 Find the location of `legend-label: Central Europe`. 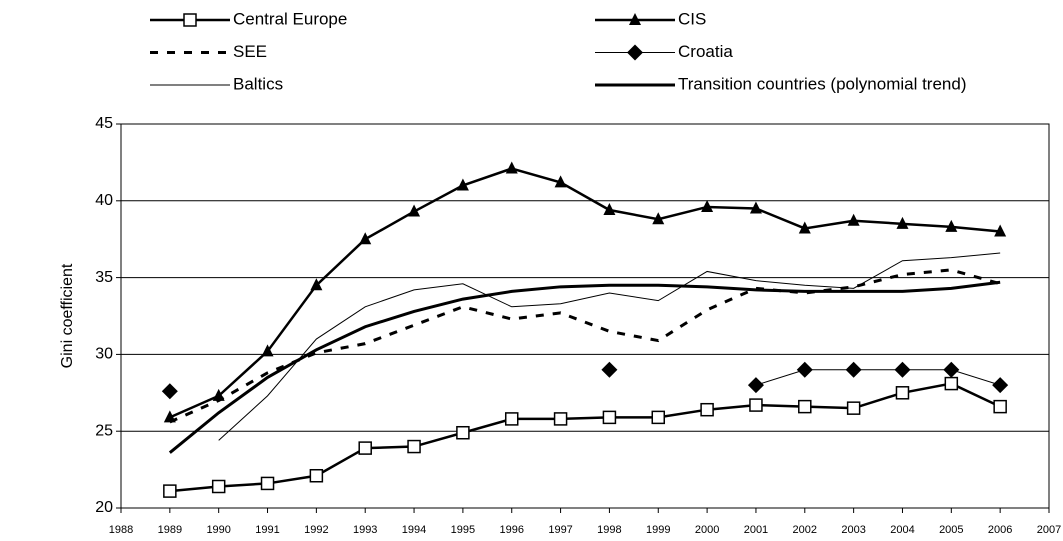

legend-label: Central Europe is located at coordinates (290, 18).